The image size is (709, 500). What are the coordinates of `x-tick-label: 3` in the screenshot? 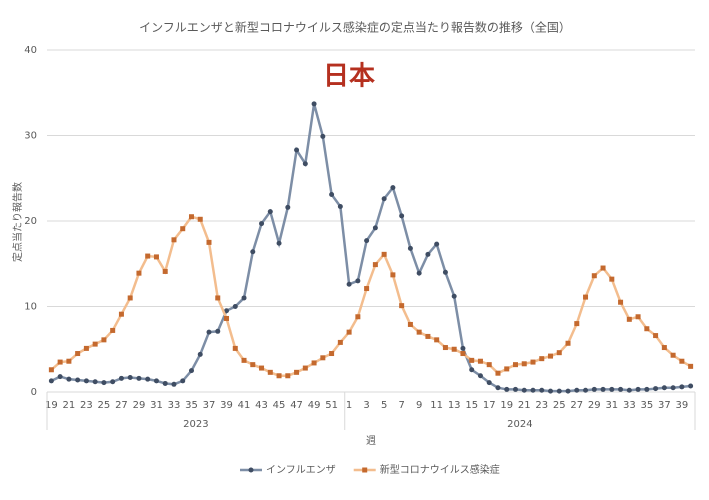 It's located at (366, 405).